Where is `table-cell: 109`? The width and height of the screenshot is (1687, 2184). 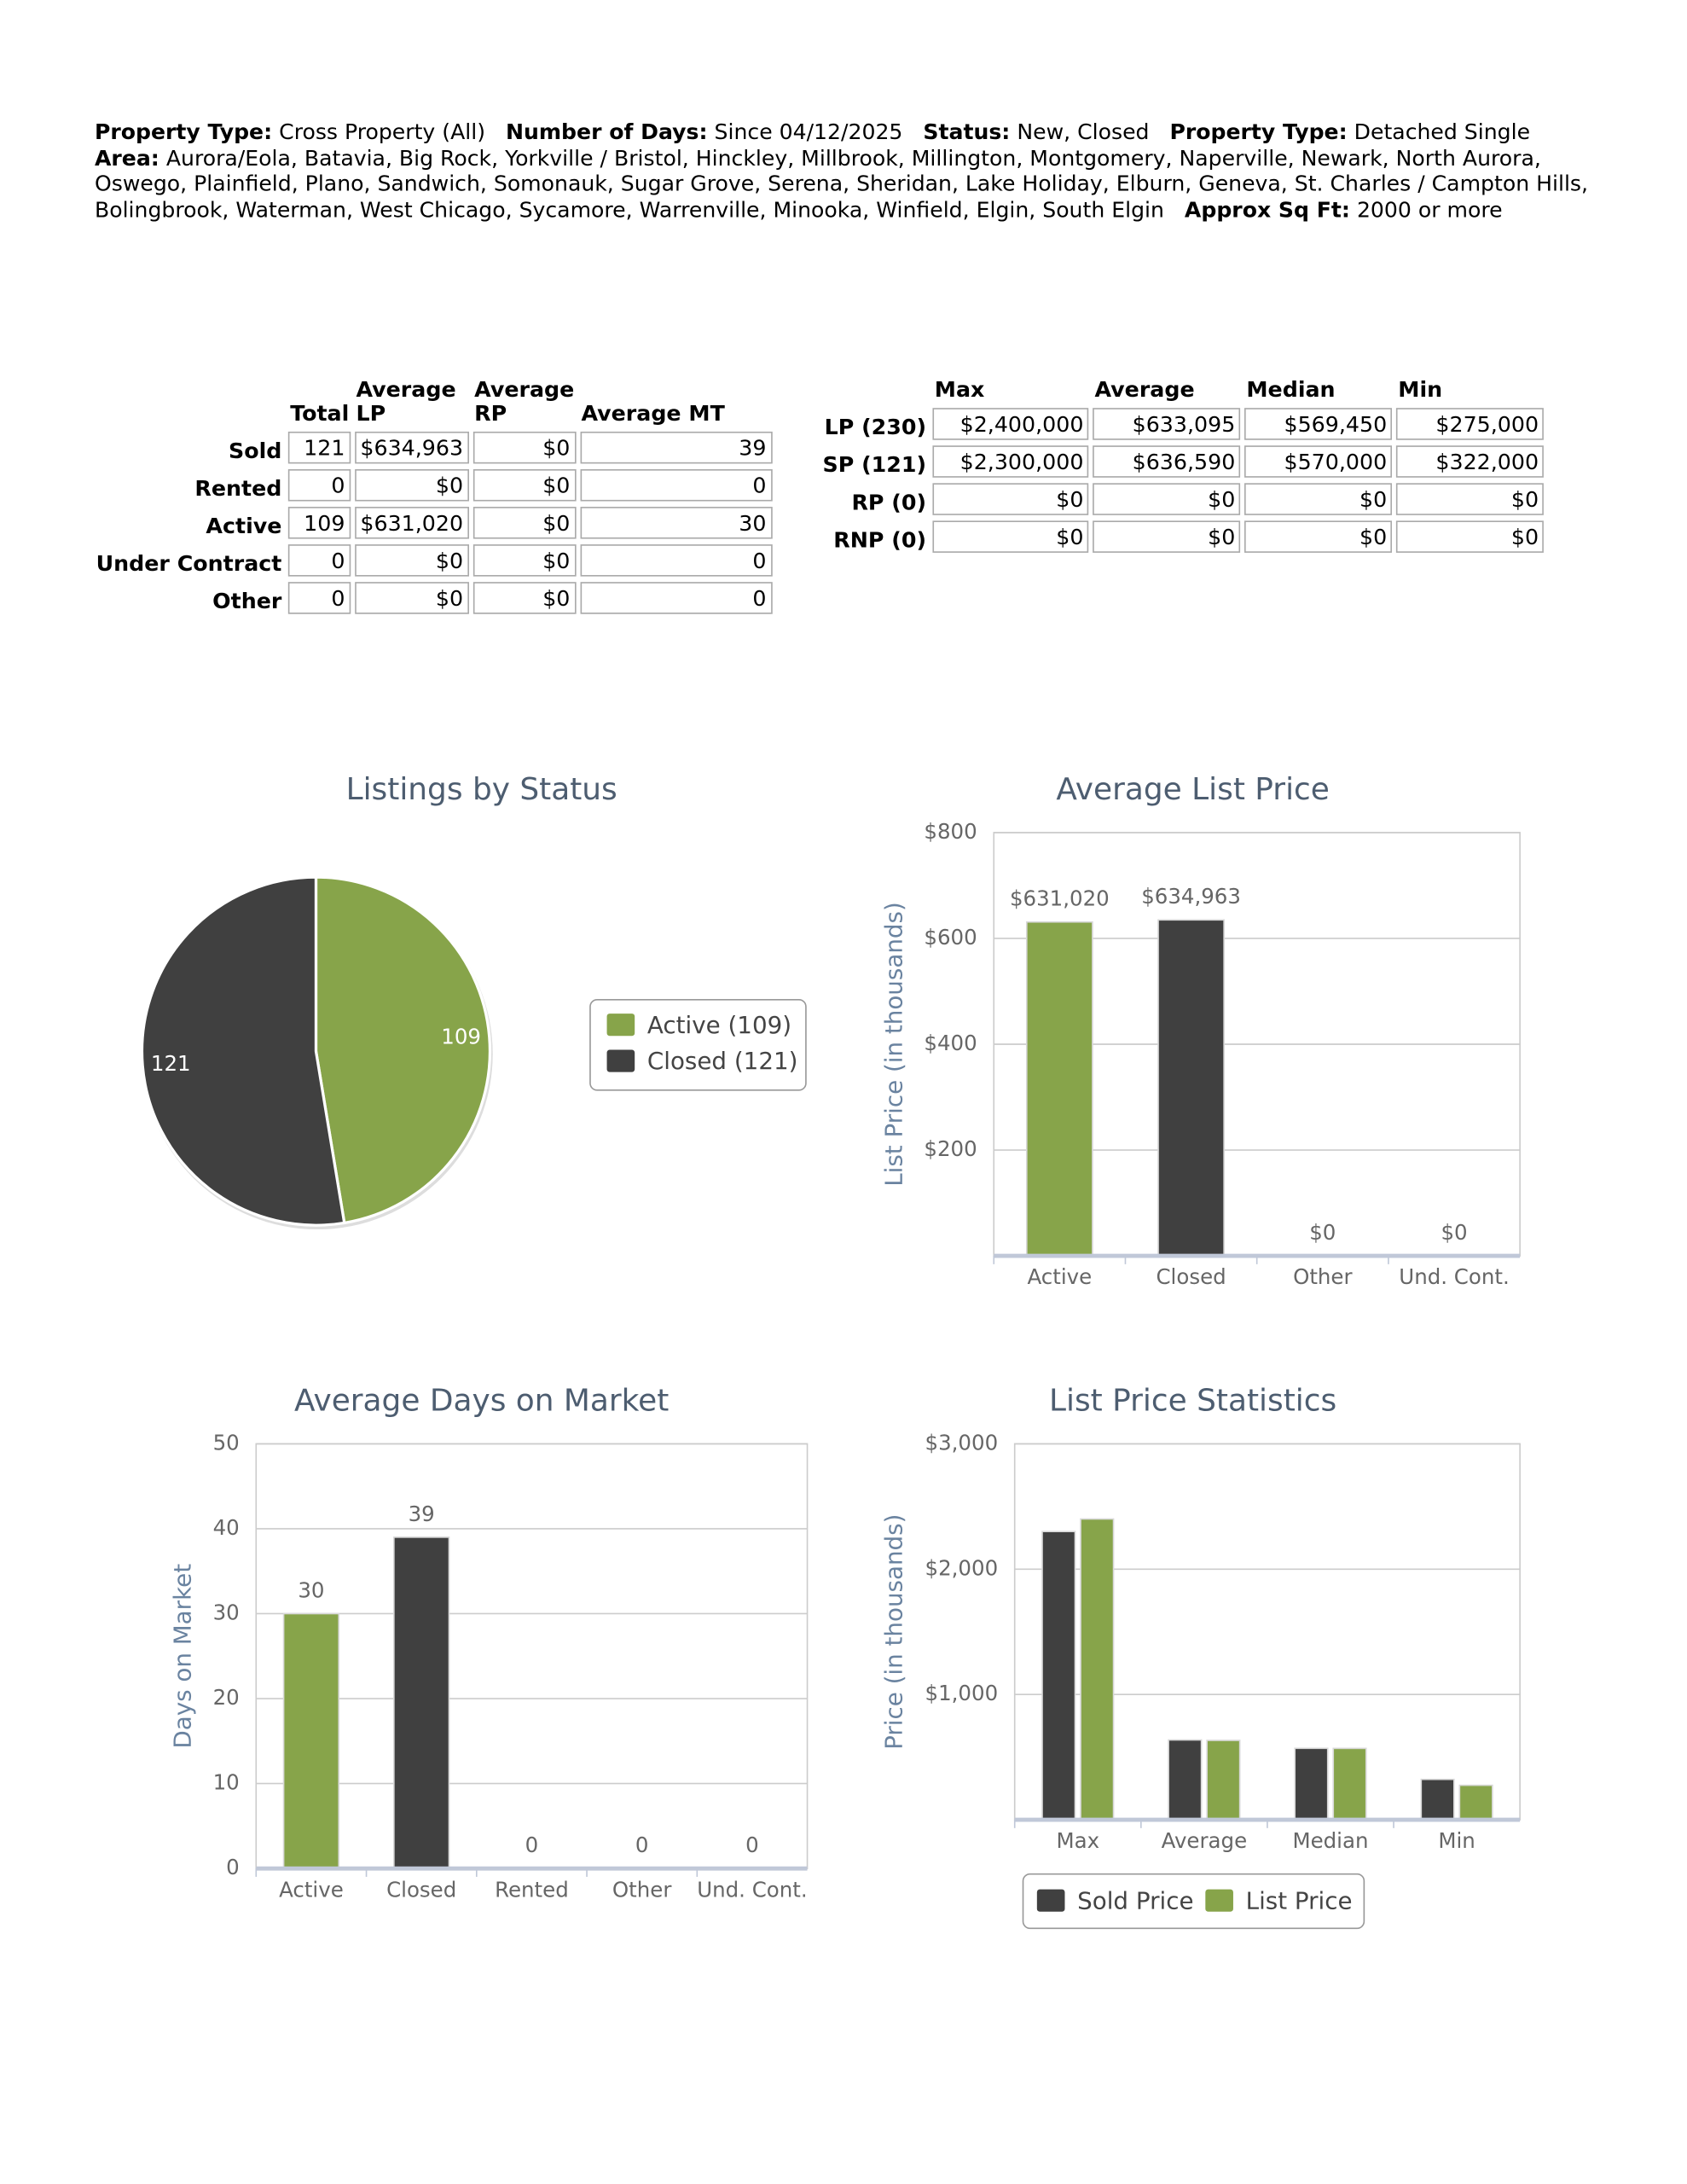
table-cell: 109 is located at coordinates (319, 523).